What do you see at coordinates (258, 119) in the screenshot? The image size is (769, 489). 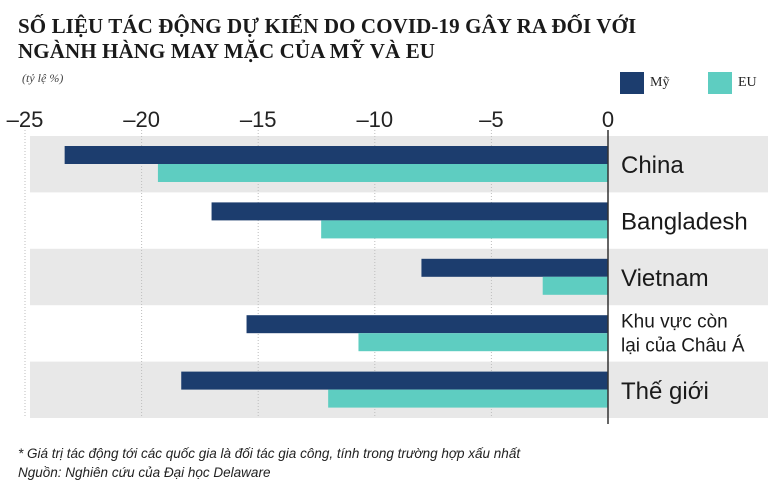 I see `x-tick-label: –15` at bounding box center [258, 119].